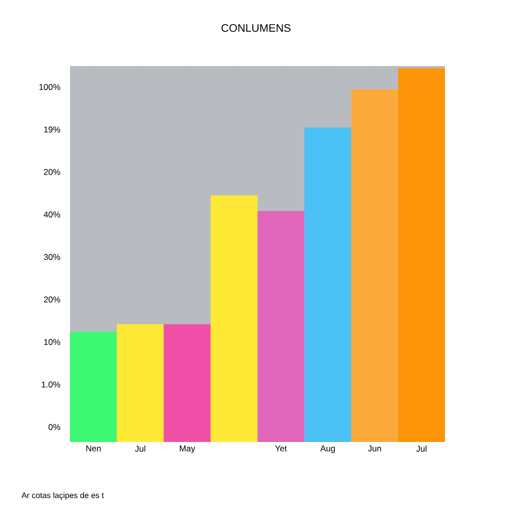 This screenshot has width=512, height=512. I want to click on text: 0%, so click(54, 427).